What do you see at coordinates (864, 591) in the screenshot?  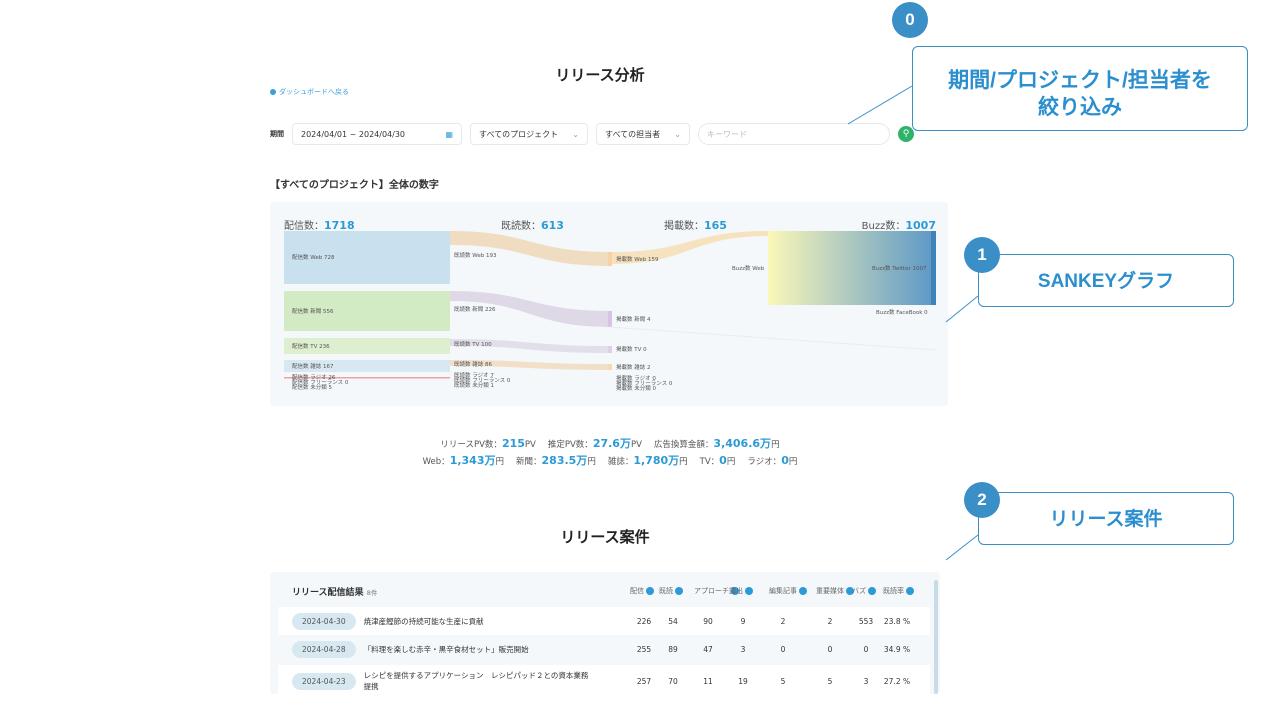 I see `column-header-sort: バズ` at bounding box center [864, 591].